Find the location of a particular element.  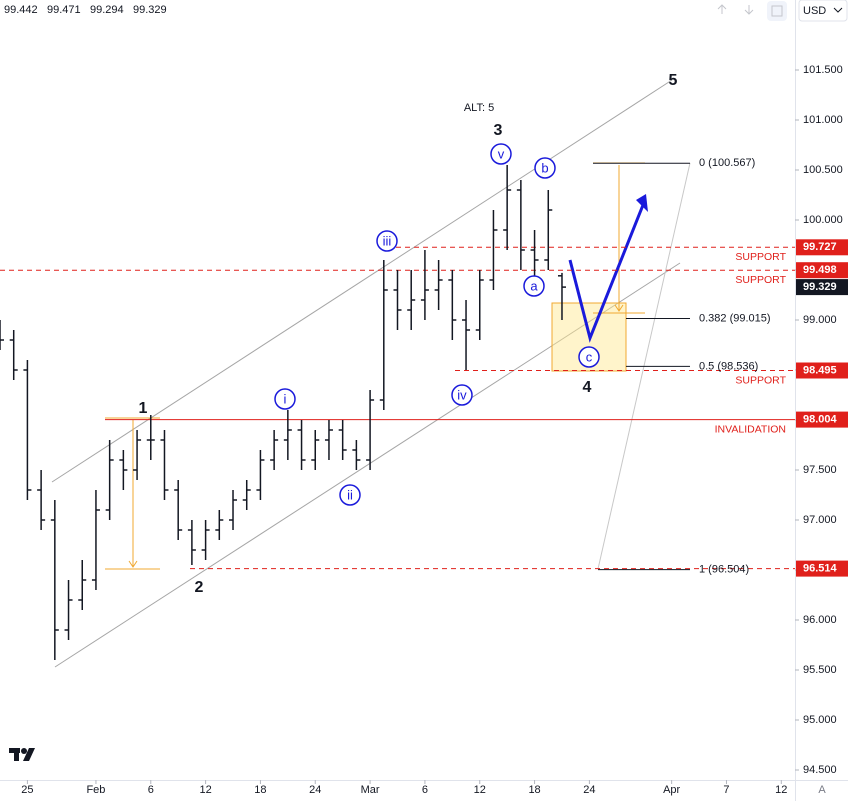

y-tick-label: 96.000 is located at coordinates (820, 620).